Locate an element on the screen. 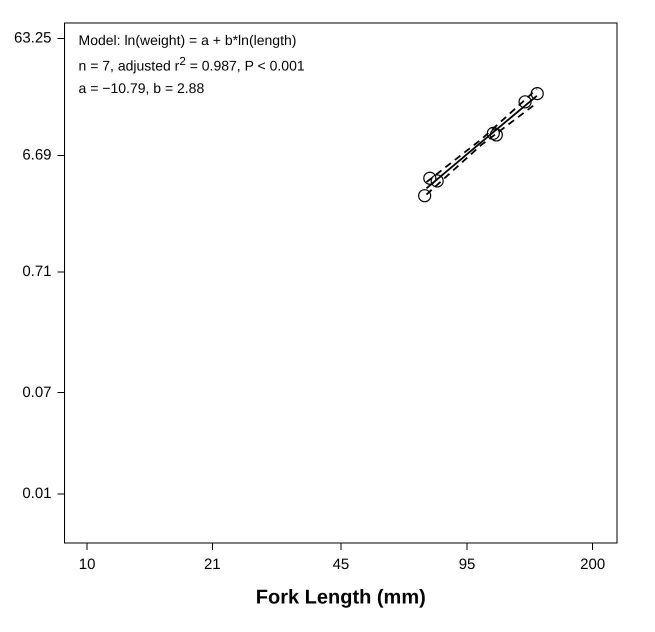  x-tick-label: 21 is located at coordinates (212, 565).